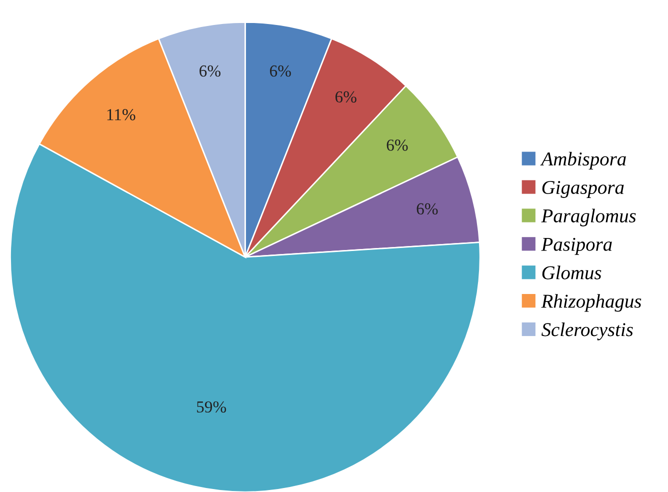  Describe the element at coordinates (211, 407) in the screenshot. I see `data-label: 59%` at that location.